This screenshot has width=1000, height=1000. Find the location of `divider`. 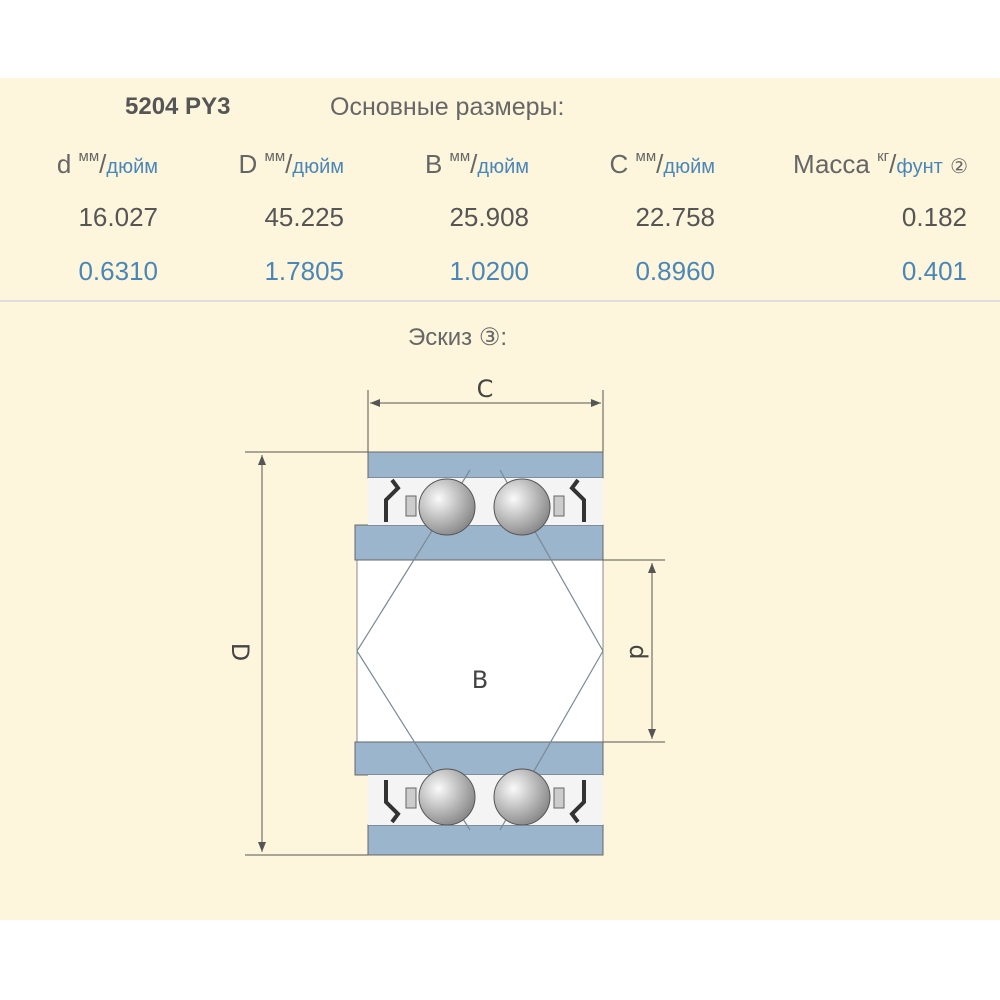

divider is located at coordinates (500, 301).